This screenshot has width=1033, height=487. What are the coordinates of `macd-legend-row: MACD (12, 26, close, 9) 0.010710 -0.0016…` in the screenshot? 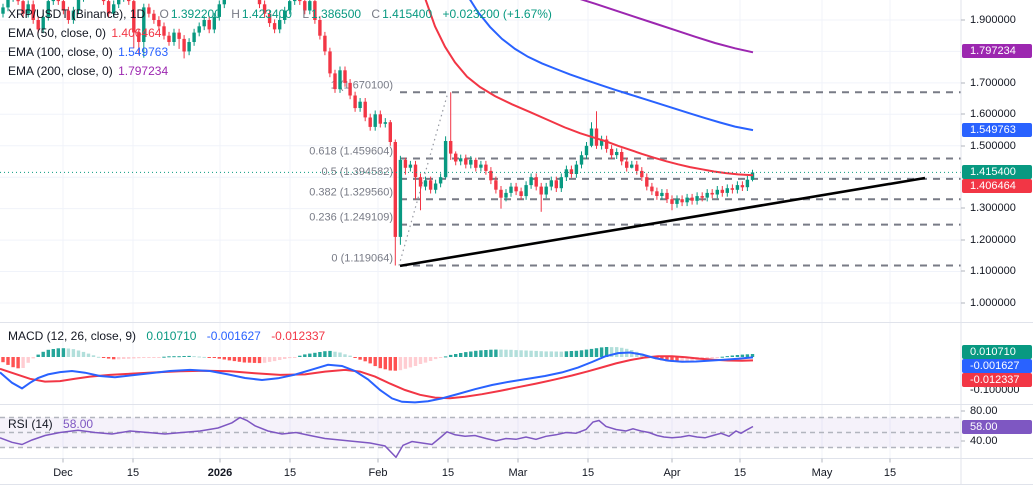 It's located at (166, 336).